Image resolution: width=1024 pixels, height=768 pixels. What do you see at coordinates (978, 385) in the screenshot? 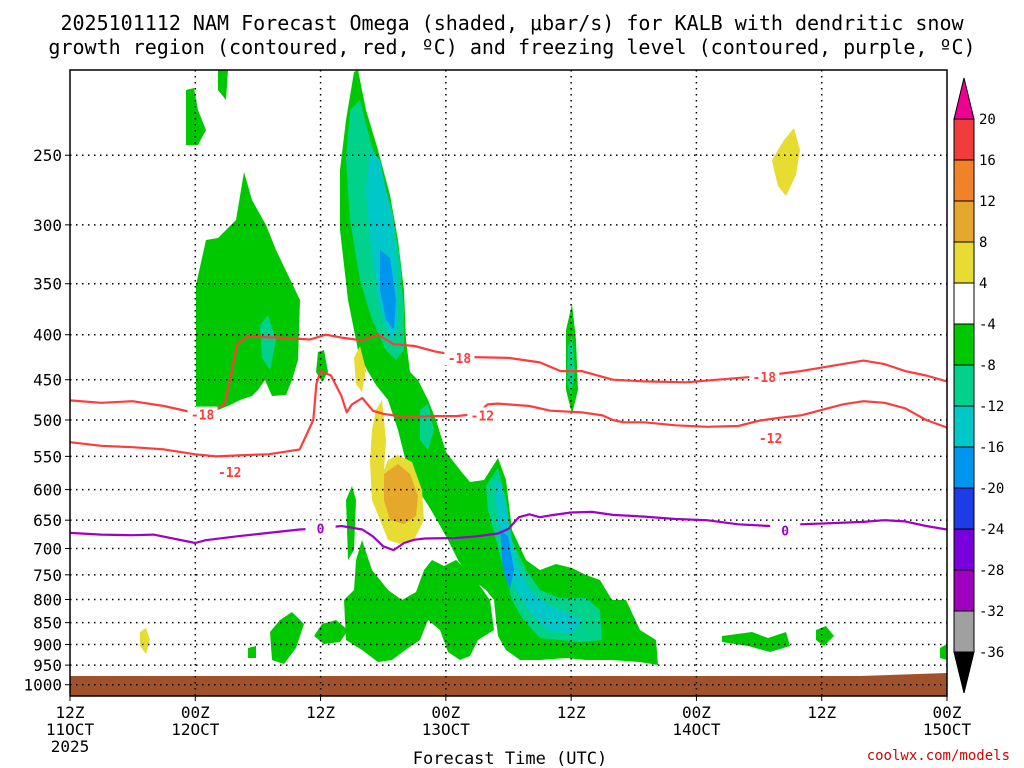
I see `colorbar: 20 16 12 8 4 -4 -8 -12 -16 -20 -24 -28 -32 -36` at bounding box center [978, 385].